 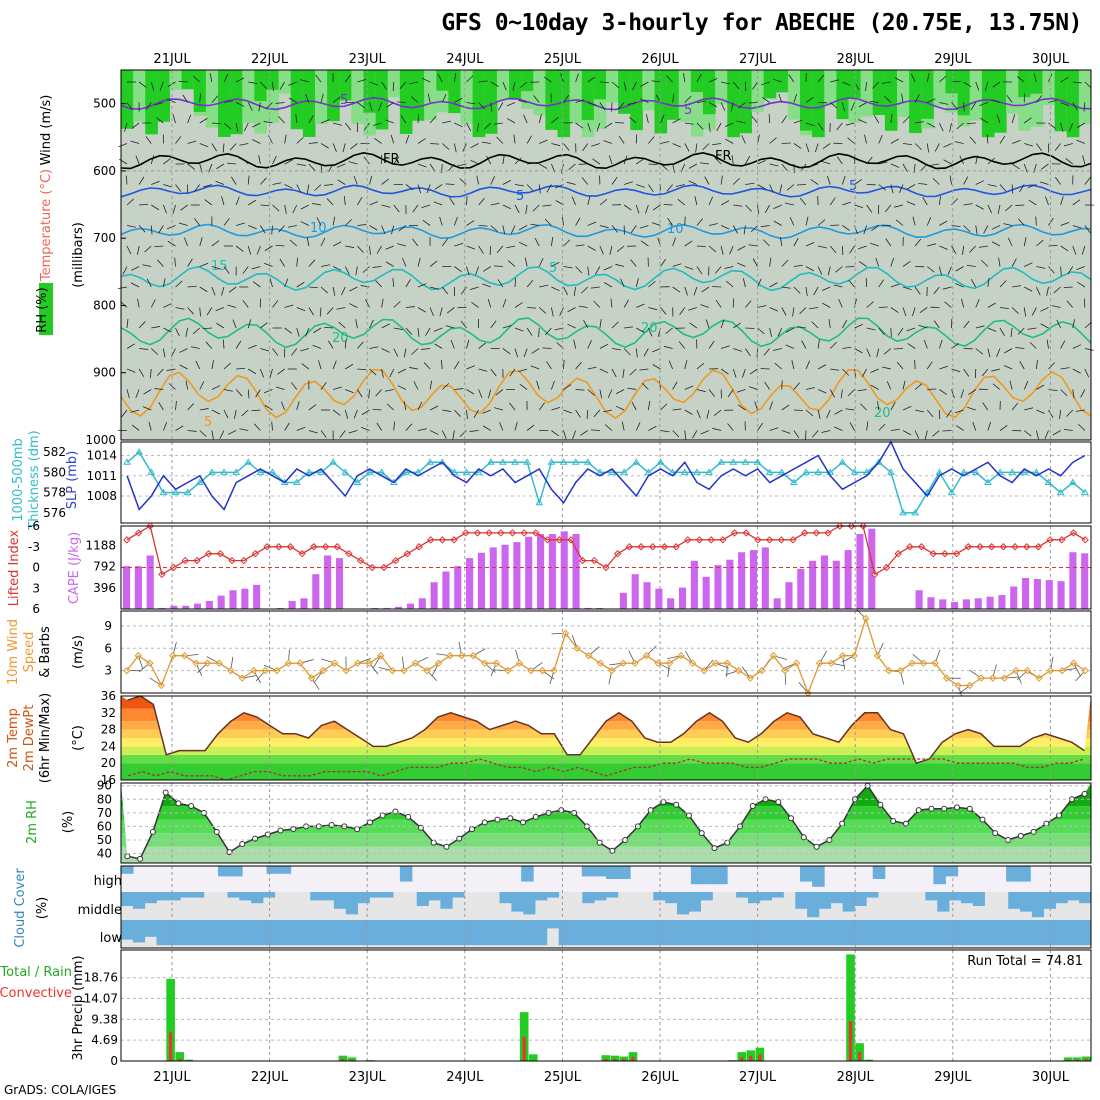 I want to click on date-label-top: 30JUL, so click(x=1051, y=59).